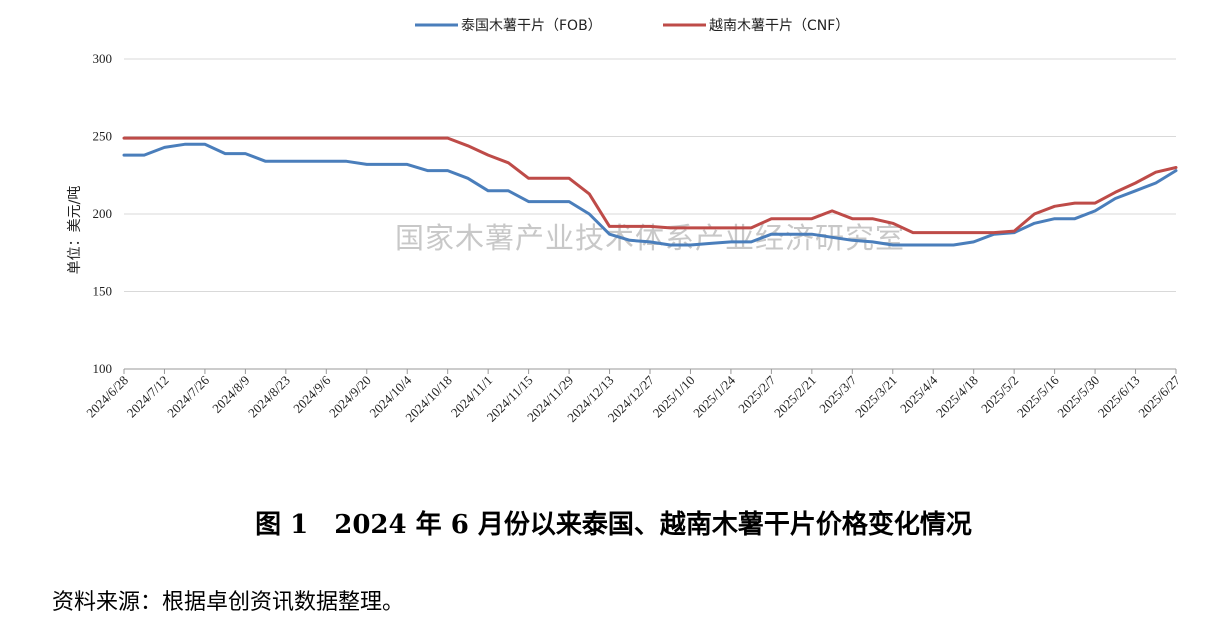 The height and width of the screenshot is (622, 1227). I want to click on x-tick-label: 2025/4/18, so click(957, 397).